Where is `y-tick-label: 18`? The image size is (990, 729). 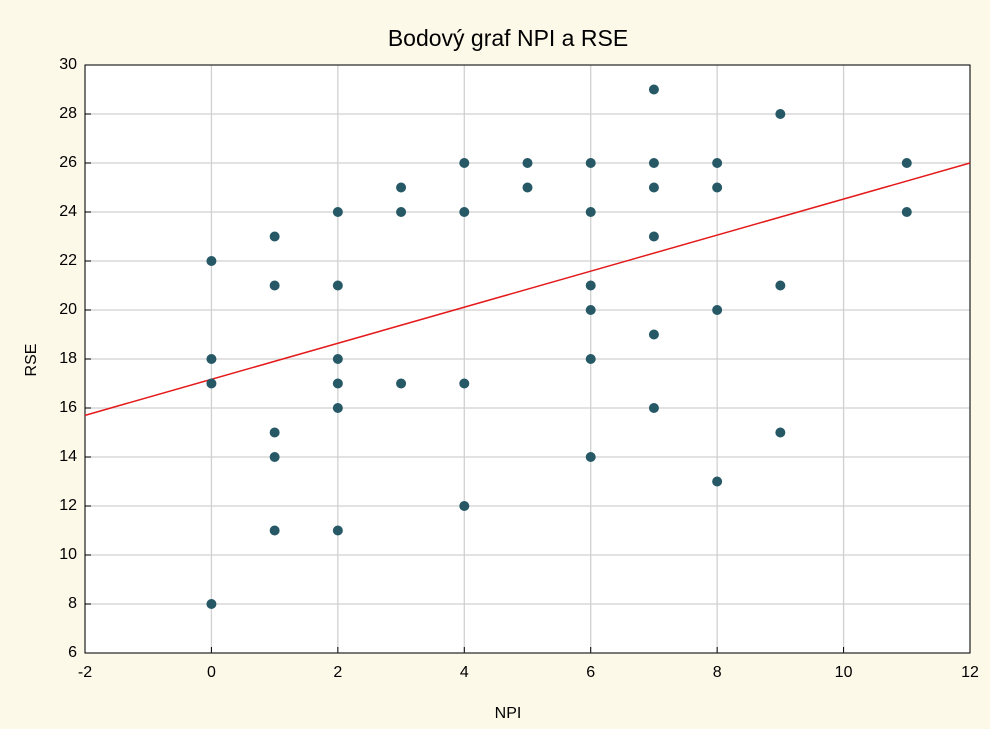 y-tick-label: 18 is located at coordinates (68, 358).